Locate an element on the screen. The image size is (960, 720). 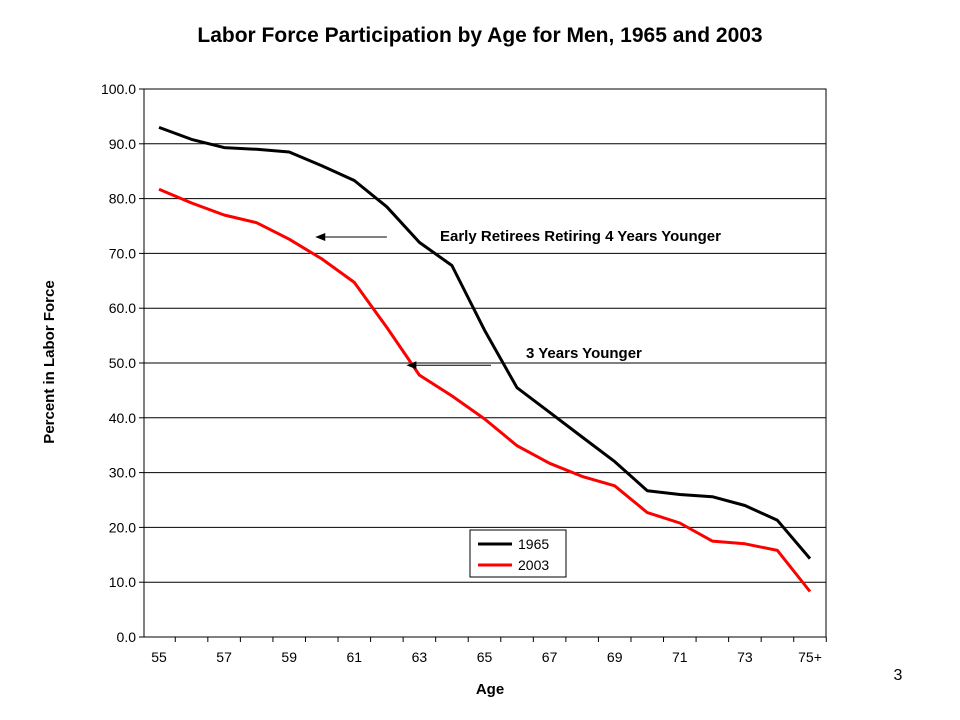
y-tick-label: 50.0 is located at coordinates (122, 363).